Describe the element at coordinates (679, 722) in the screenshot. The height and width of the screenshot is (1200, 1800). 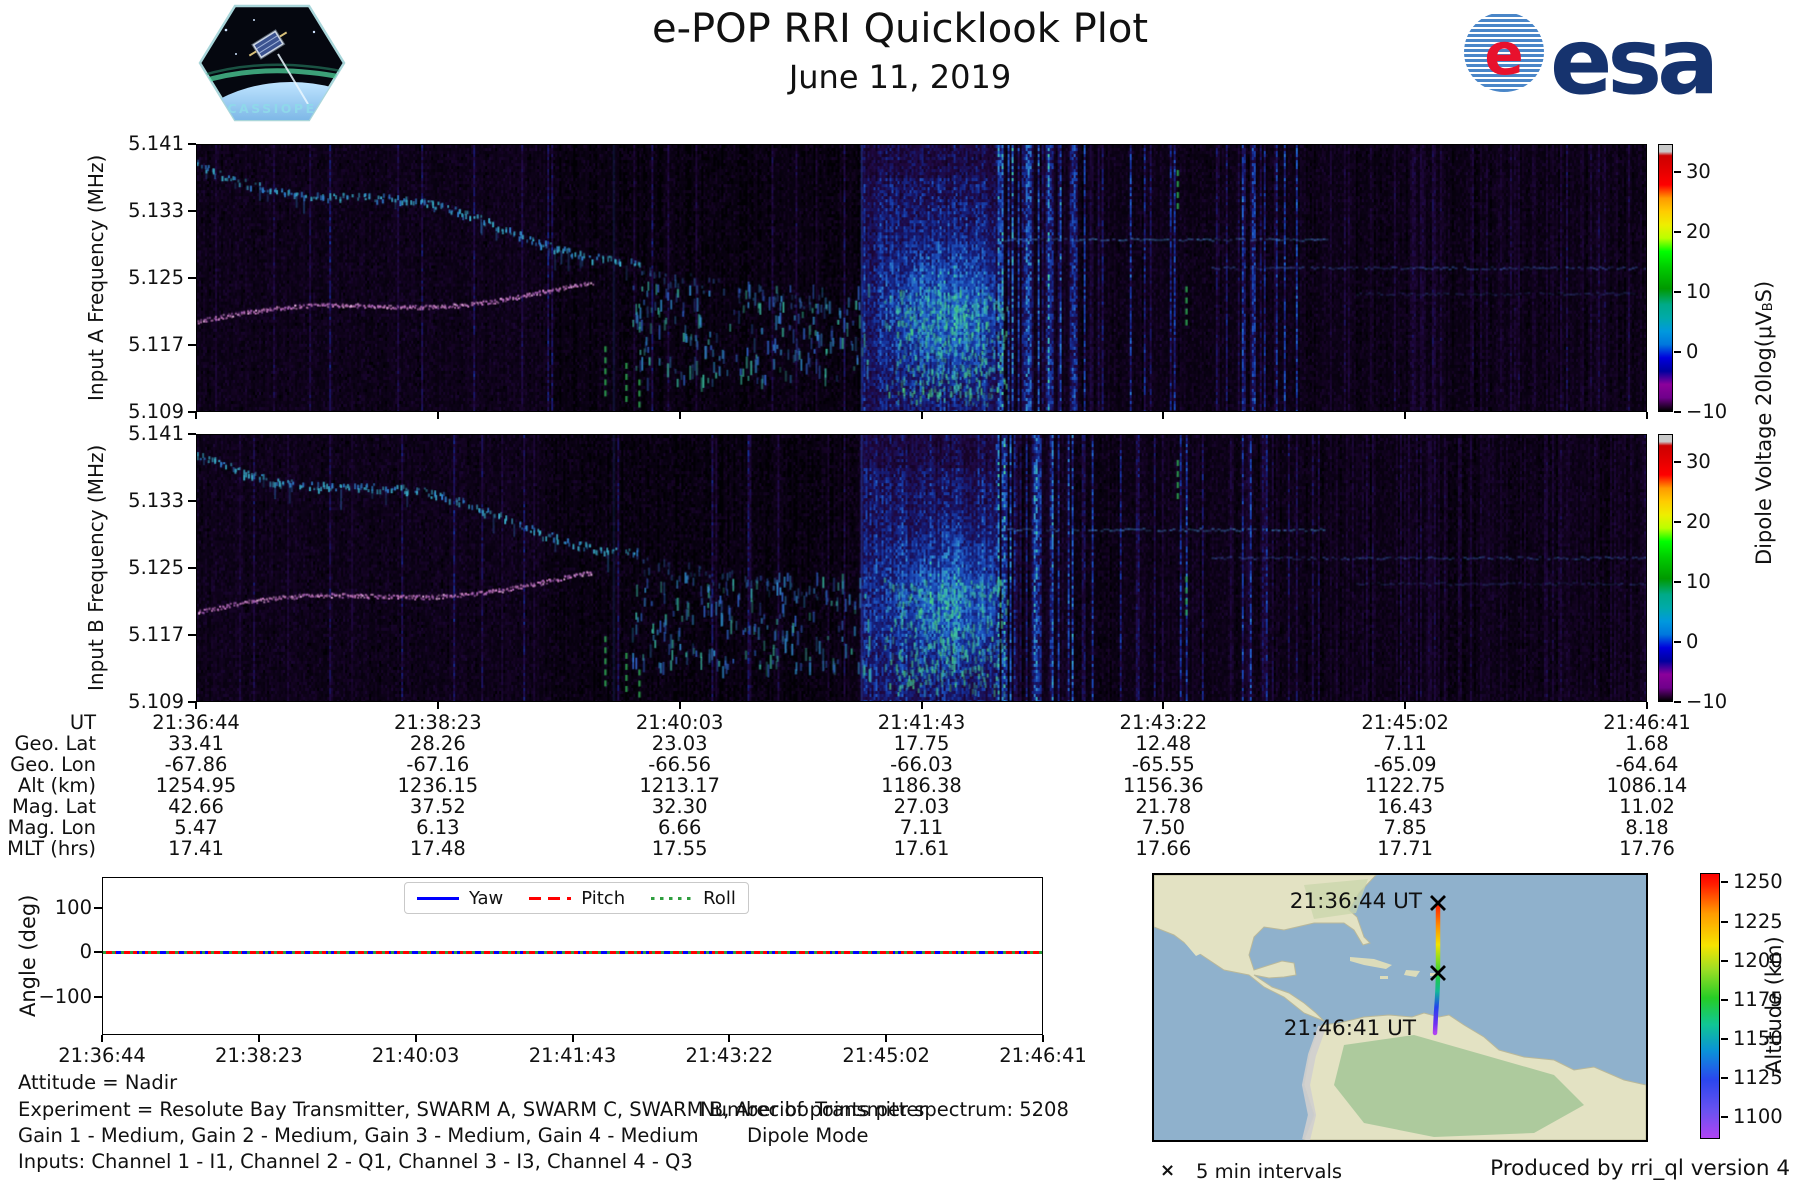
I see `ephemeris-cell: 21:40:03` at that location.